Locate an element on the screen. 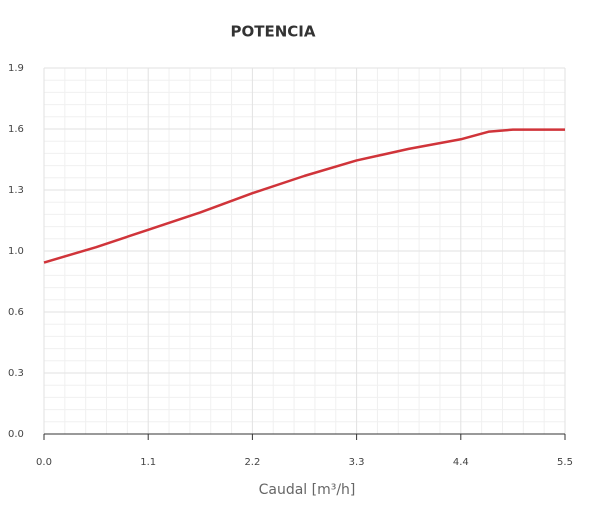  y-tick-label: 0.3 is located at coordinates (16, 373).